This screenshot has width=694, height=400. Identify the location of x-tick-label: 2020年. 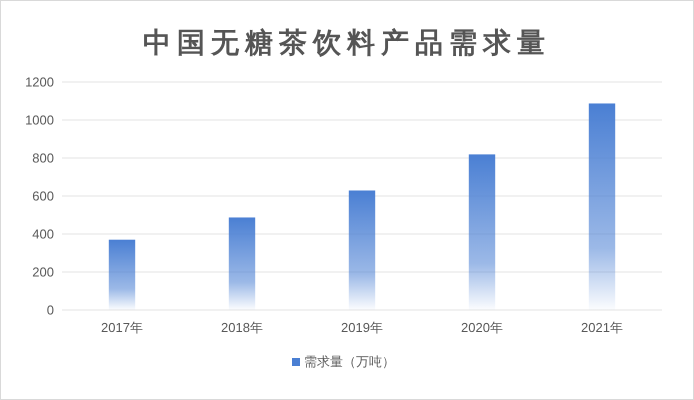
(482, 327).